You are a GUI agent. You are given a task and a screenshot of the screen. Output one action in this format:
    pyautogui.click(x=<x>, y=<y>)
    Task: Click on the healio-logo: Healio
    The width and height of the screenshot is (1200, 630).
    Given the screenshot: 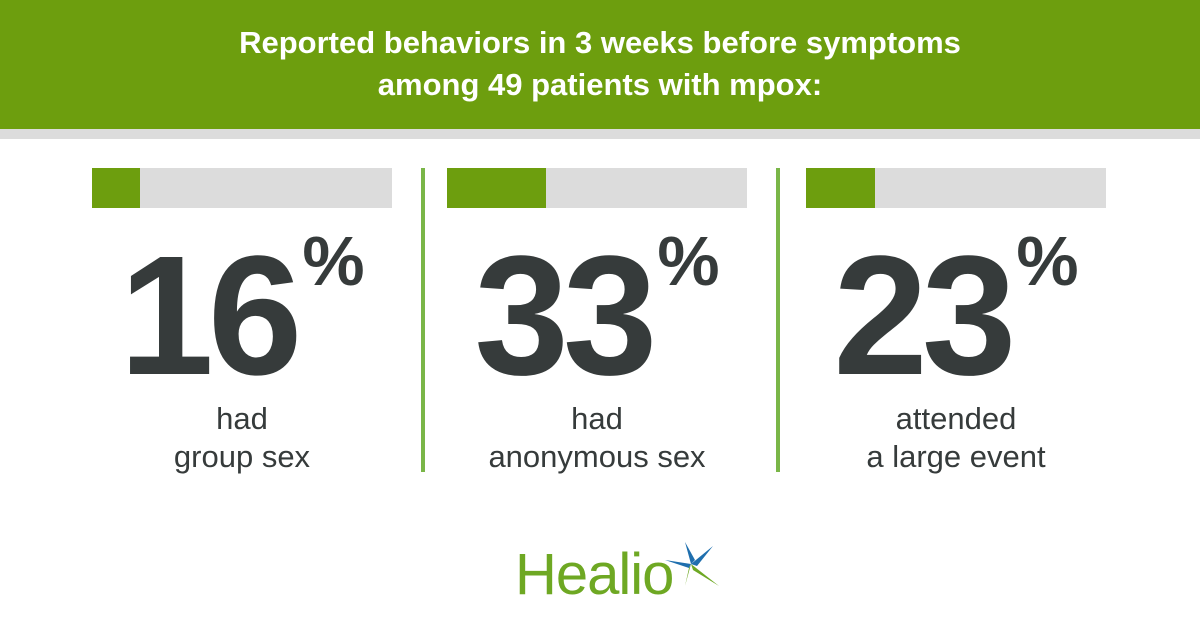 What is the action you would take?
    pyautogui.click(x=620, y=575)
    